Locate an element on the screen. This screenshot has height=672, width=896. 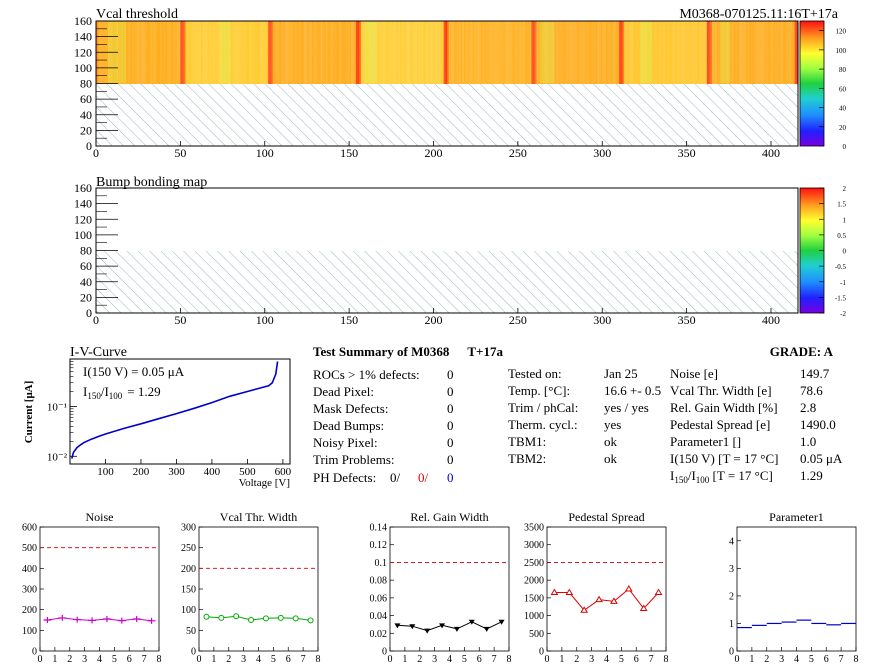
roc-y-tick-label: 150 is located at coordinates (188, 590).